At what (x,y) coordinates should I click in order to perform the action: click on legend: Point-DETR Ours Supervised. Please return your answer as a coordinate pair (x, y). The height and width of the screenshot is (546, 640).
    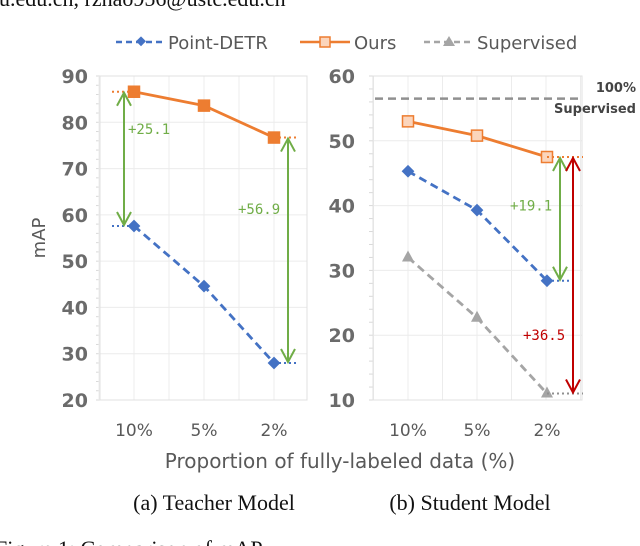
    Looking at the image, I should click on (346, 43).